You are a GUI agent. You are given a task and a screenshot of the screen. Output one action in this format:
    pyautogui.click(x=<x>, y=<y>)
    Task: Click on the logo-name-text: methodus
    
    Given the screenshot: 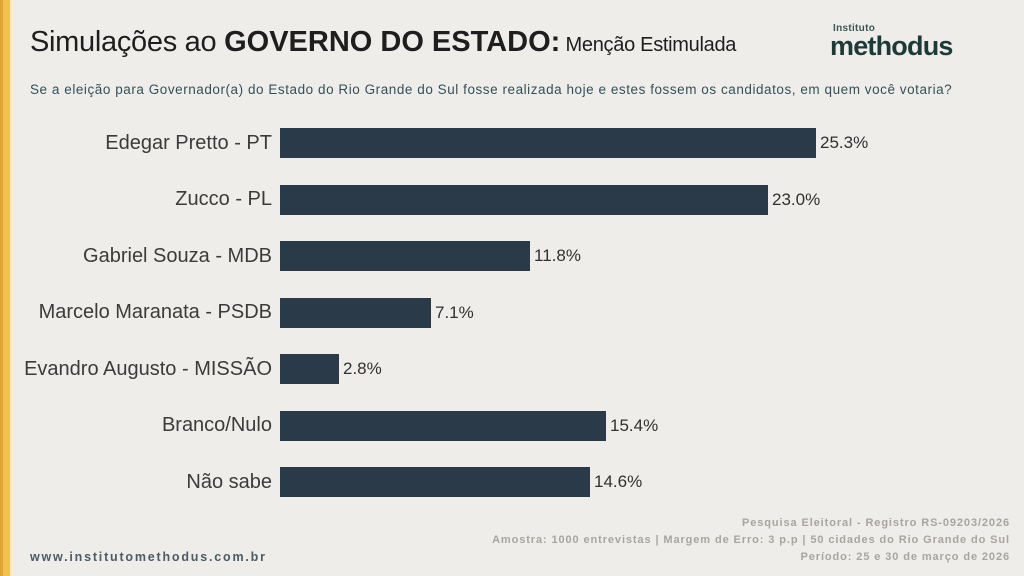 What is the action you would take?
    pyautogui.click(x=891, y=46)
    